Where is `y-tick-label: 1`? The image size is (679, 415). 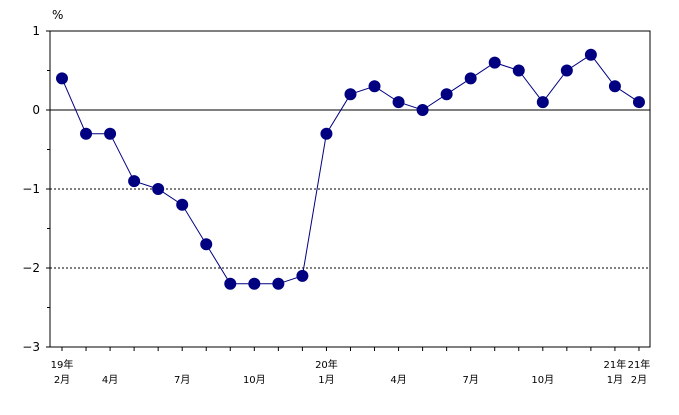 y-tick-label: 1 is located at coordinates (36, 31).